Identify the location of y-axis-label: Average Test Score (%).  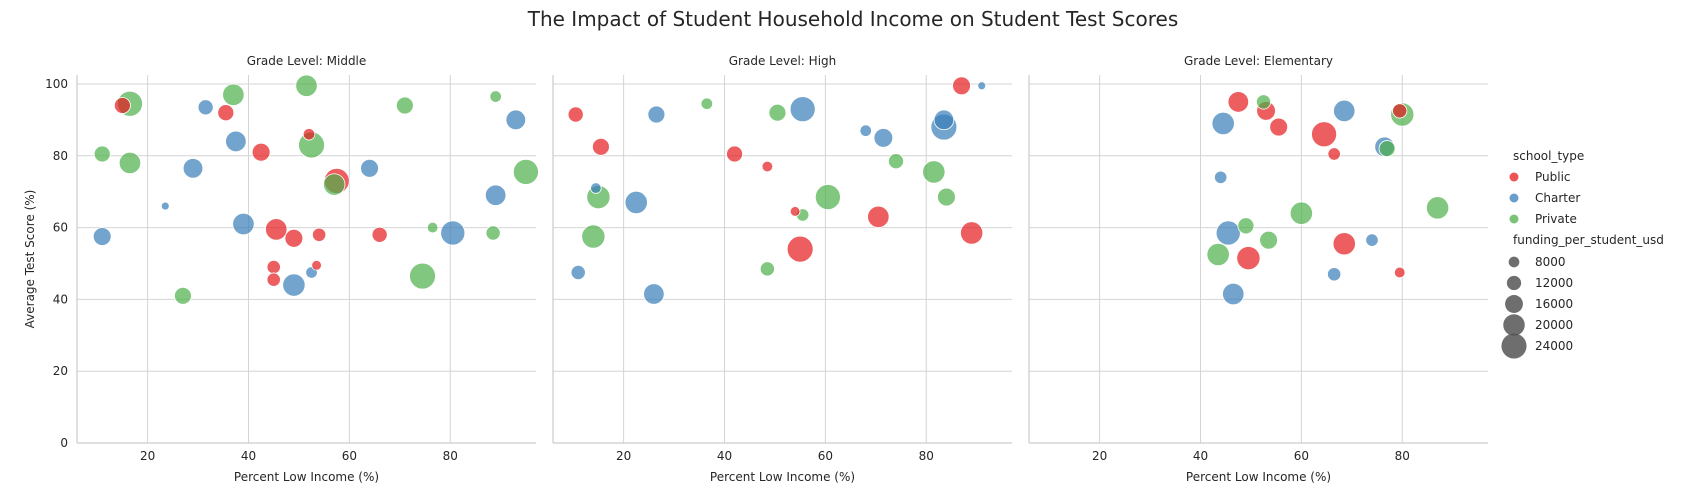
(30, 259).